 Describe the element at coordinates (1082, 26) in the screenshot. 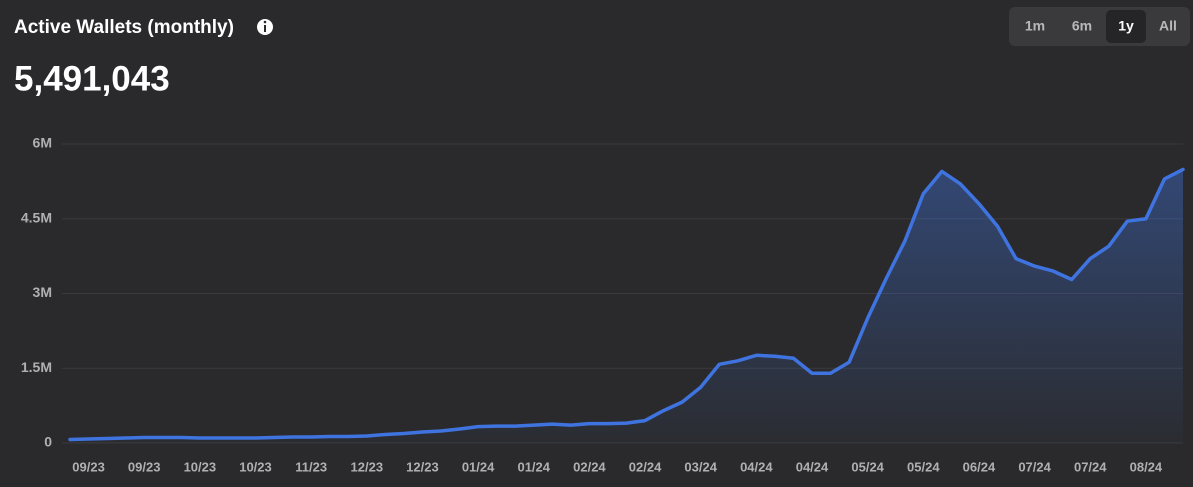

I see `range-button: 6m` at that location.